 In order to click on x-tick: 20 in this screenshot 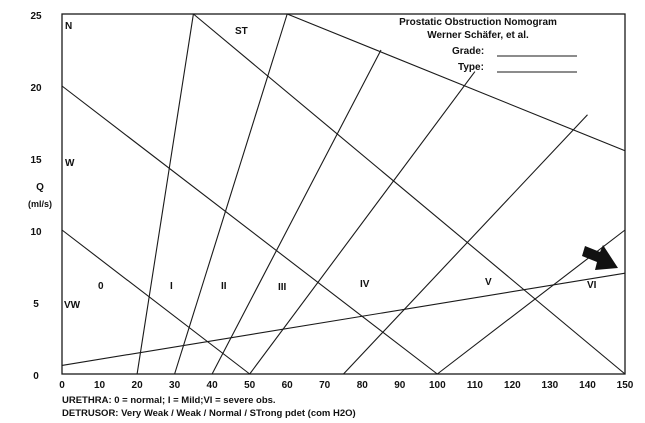, I will do `click(138, 385)`.